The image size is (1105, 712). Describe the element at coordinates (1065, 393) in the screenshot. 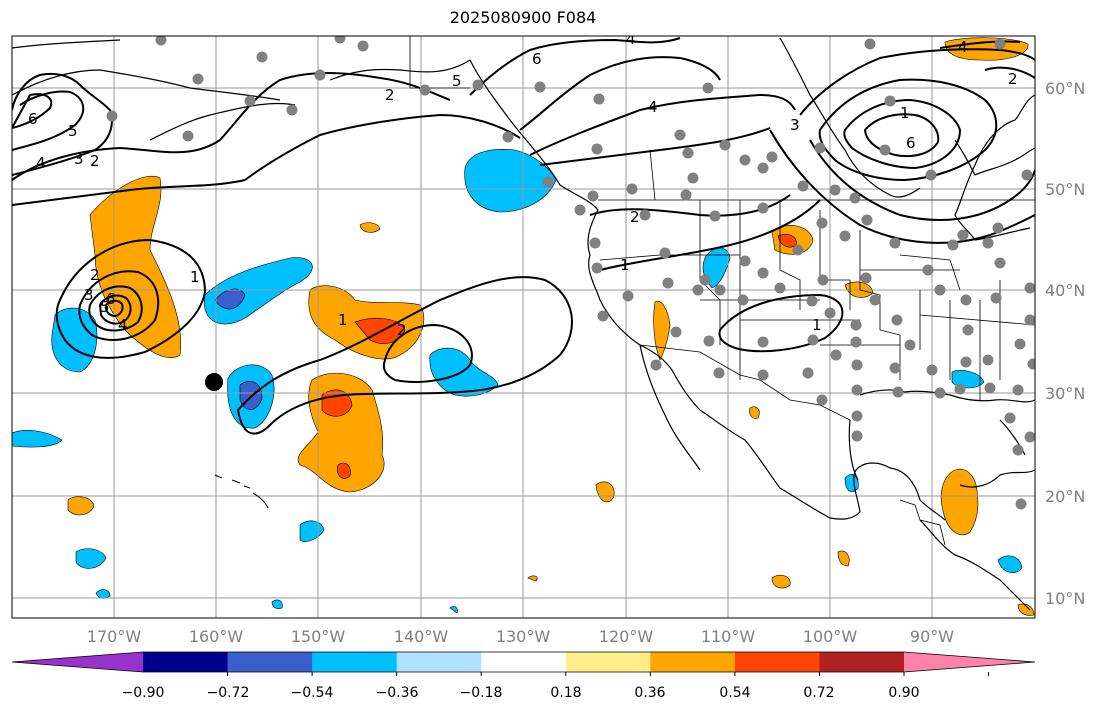

I see `lat-label-30n: 30°N` at that location.